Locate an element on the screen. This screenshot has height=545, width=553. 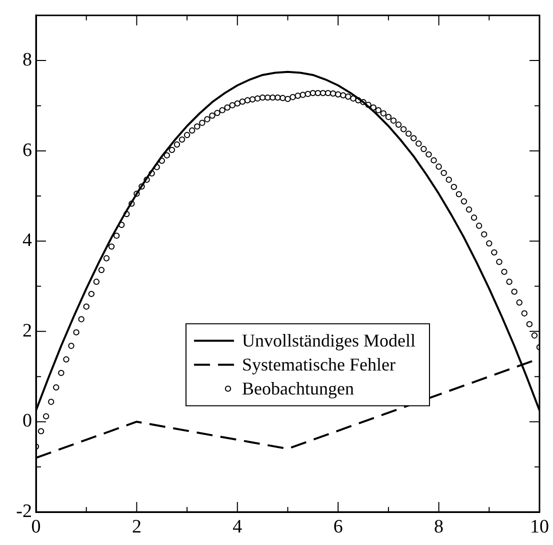
x-tick-label: 8 is located at coordinates (439, 527).